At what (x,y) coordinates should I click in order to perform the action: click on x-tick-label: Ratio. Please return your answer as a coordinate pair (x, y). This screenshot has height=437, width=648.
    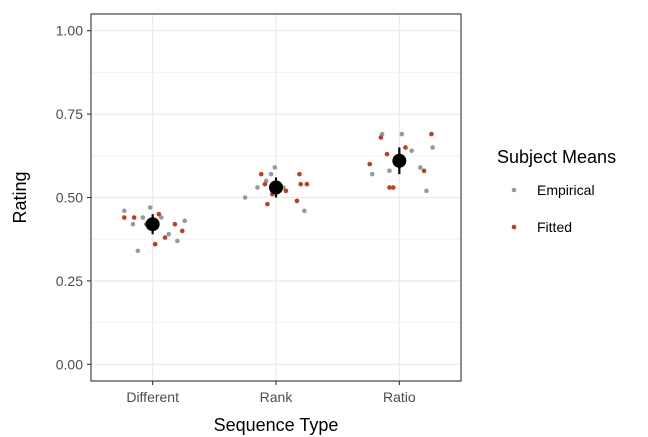
    Looking at the image, I should click on (399, 397).